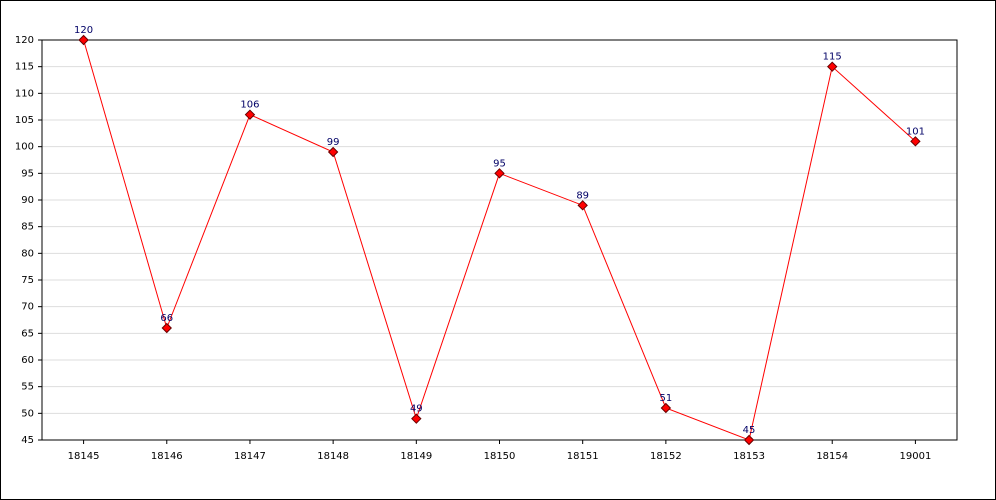  I want to click on data-label: 45, so click(749, 430).